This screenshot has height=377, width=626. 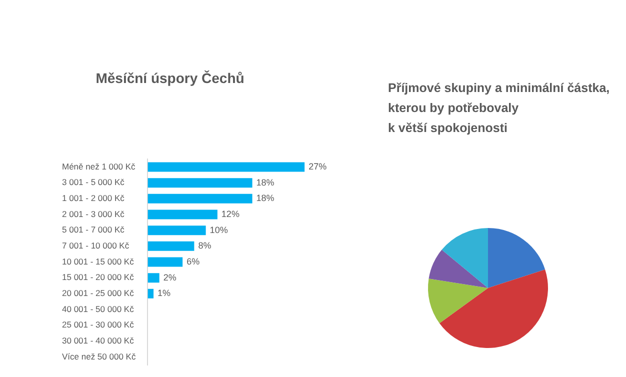 I want to click on data-label: 12%, so click(x=230, y=213).